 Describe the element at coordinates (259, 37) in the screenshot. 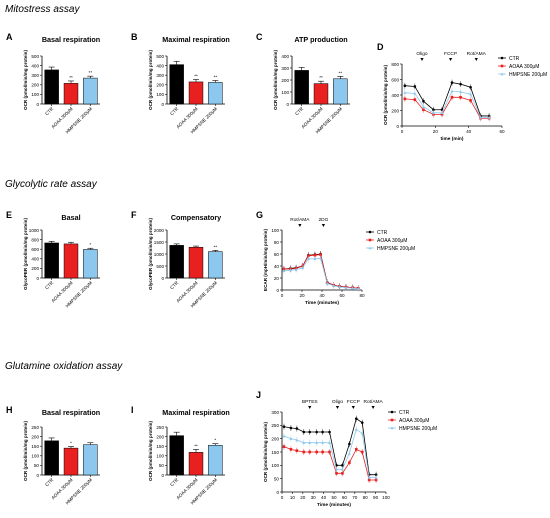

I see `panel-letter-c: C` at that location.